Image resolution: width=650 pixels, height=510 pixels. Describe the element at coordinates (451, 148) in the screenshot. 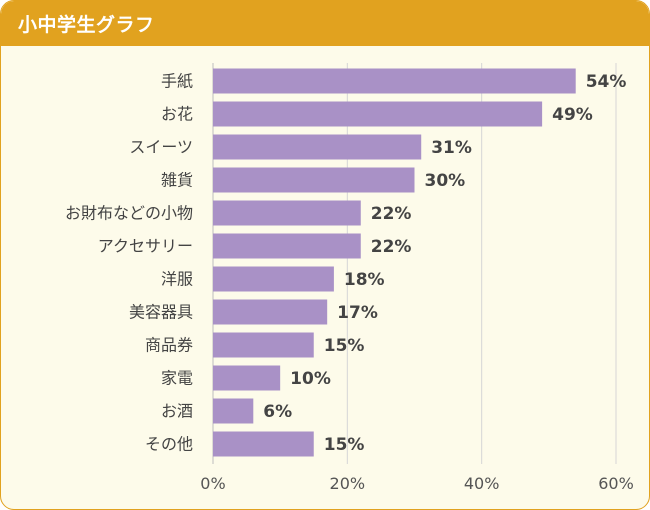

I see `value-label-2: 31%` at that location.